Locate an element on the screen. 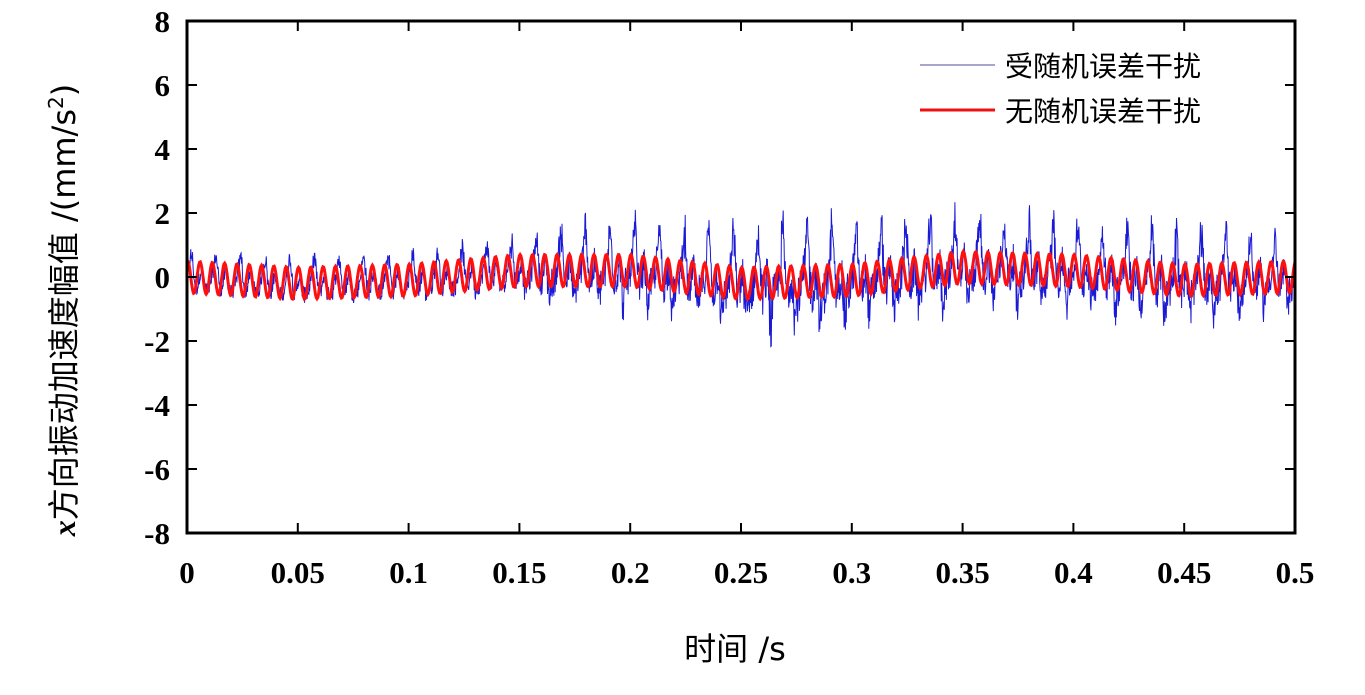 The height and width of the screenshot is (695, 1365). y-axis-label-var: x is located at coordinates (64, 528).